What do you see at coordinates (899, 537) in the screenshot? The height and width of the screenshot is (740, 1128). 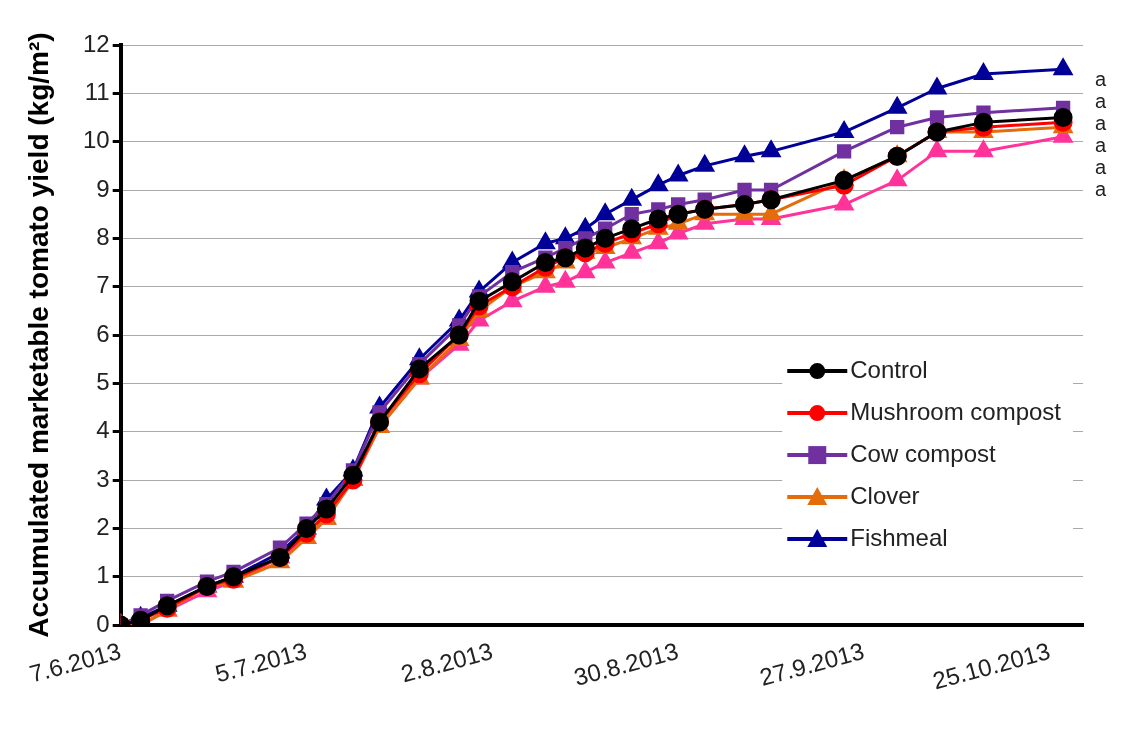 I see `legend-label: Fishmeal` at bounding box center [899, 537].